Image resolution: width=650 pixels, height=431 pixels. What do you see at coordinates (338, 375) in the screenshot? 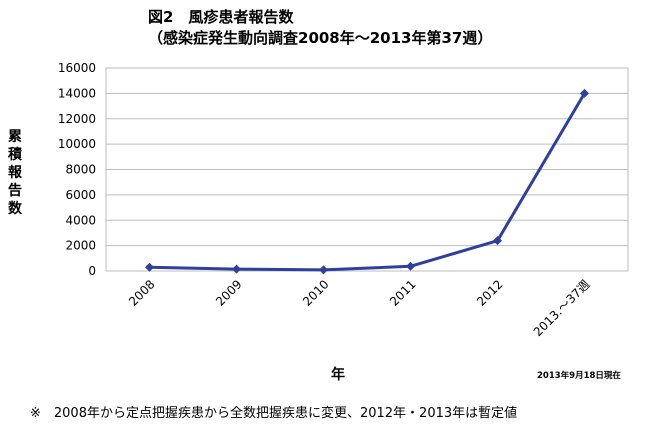
I see `x-axis-label: 年` at bounding box center [338, 375].